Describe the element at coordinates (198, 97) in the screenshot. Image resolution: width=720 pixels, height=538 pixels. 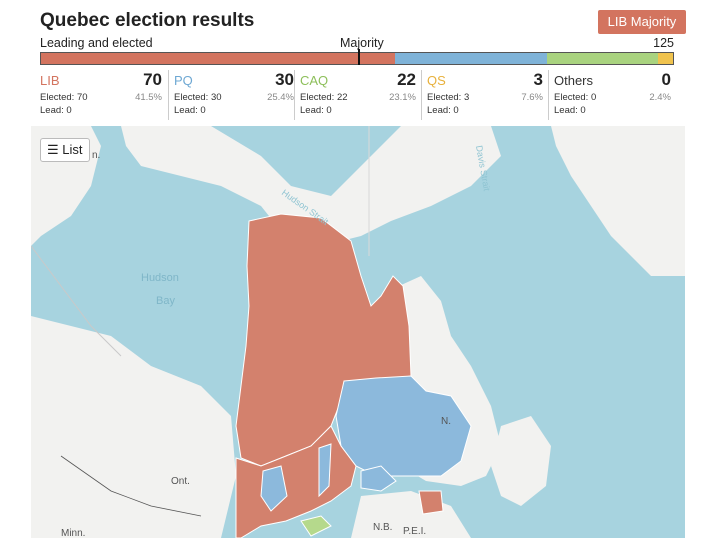
I see `party-elected: Elected: 30` at that location.